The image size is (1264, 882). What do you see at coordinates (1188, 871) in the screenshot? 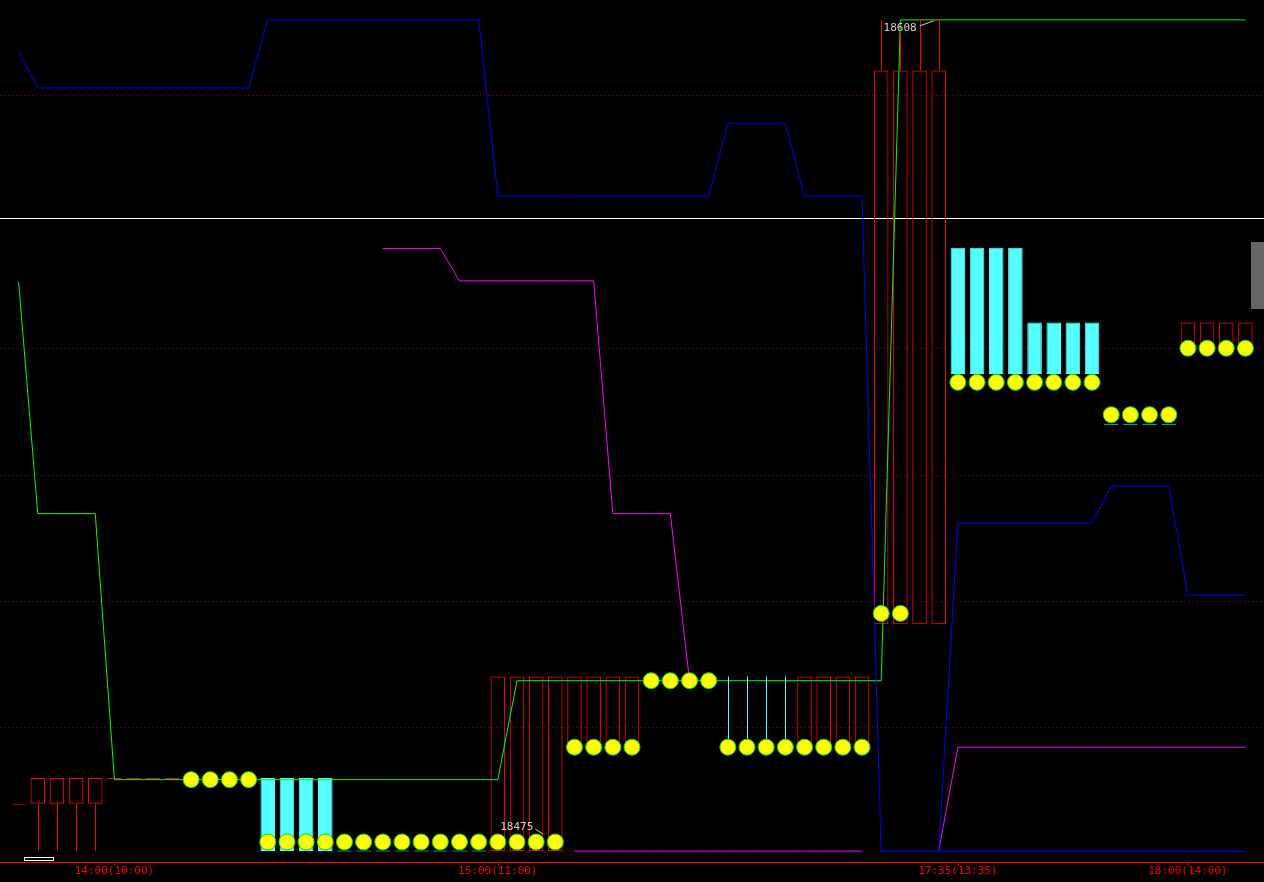
I see `x-tick-label: 18:00(14:00)` at bounding box center [1188, 871].